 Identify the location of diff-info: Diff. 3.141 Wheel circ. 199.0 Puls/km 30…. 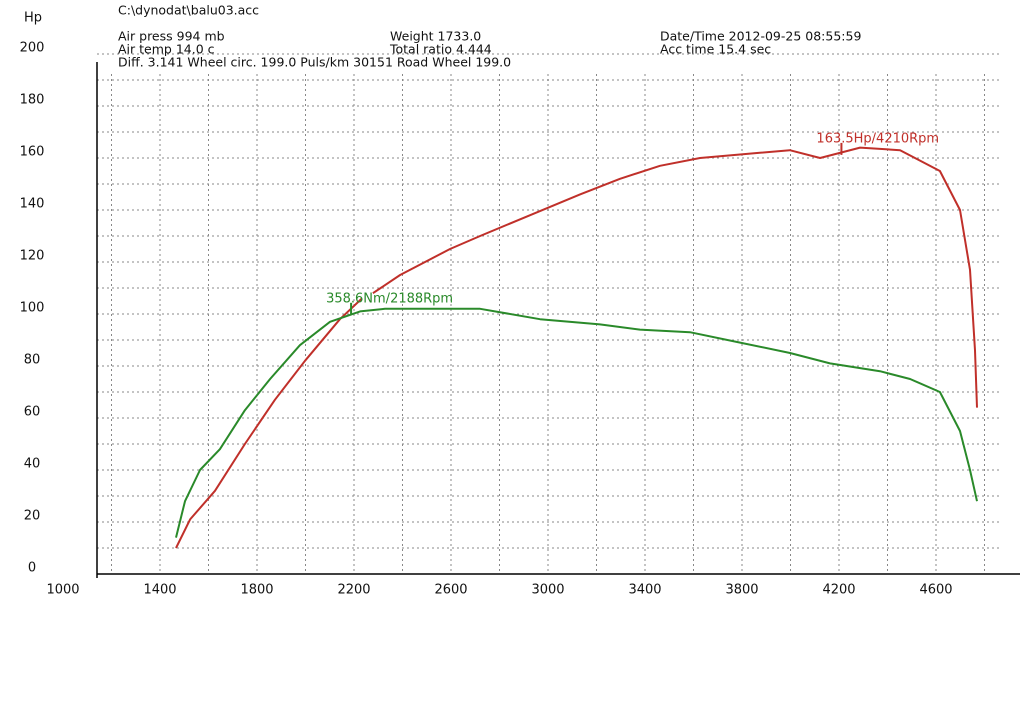
(314, 62).